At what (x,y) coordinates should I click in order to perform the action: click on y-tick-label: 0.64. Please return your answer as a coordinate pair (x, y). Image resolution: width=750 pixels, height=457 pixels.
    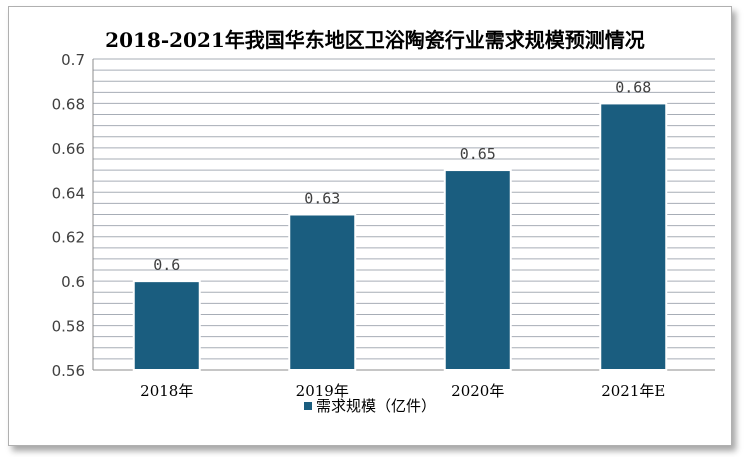
    Looking at the image, I should click on (68, 193).